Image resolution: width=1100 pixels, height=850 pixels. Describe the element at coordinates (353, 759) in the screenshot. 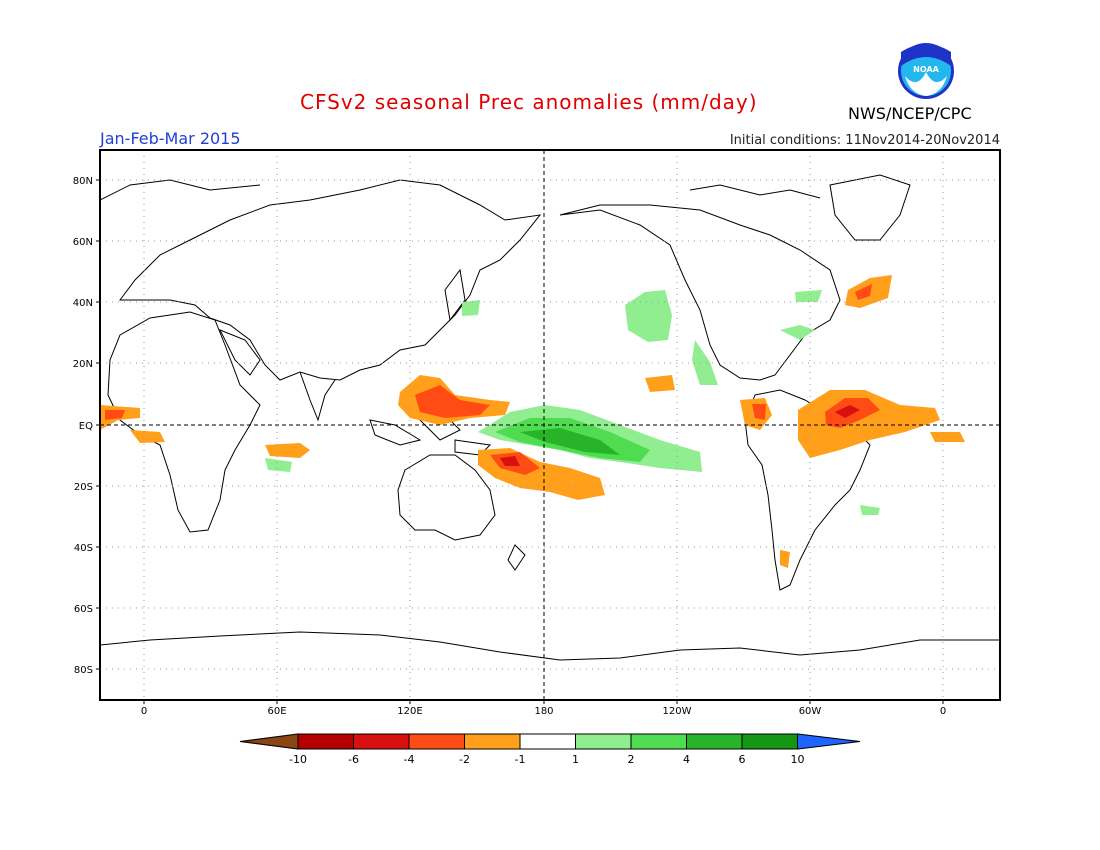

I see `legend-label: -6` at that location.